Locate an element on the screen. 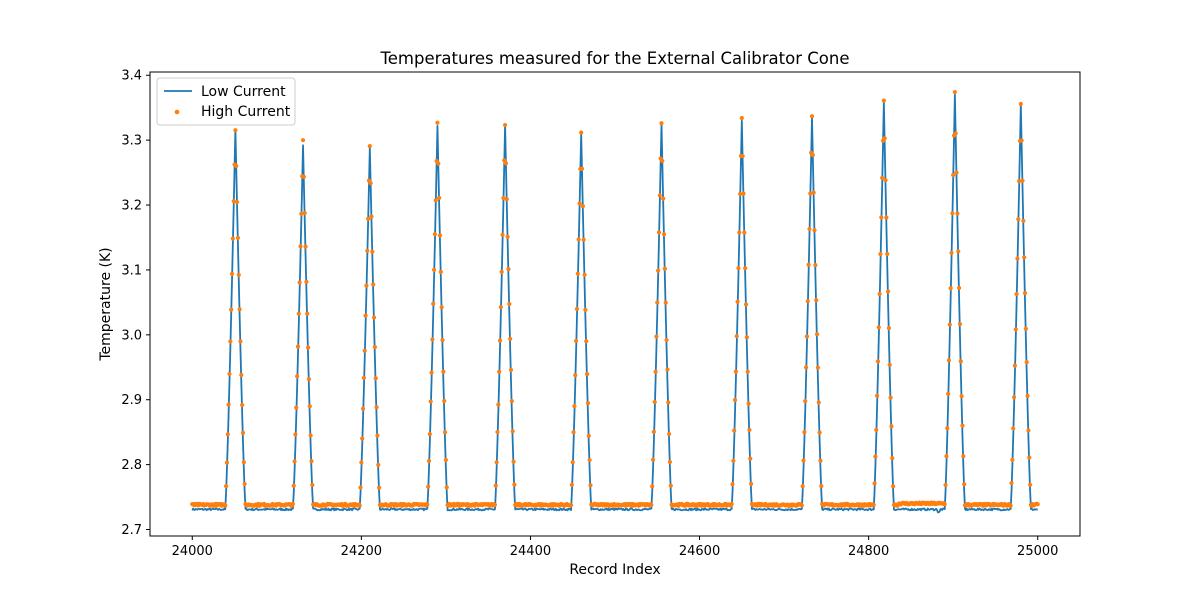 The width and height of the screenshot is (1200, 600). y-axis-label: Temperature (K) is located at coordinates (106, 304).